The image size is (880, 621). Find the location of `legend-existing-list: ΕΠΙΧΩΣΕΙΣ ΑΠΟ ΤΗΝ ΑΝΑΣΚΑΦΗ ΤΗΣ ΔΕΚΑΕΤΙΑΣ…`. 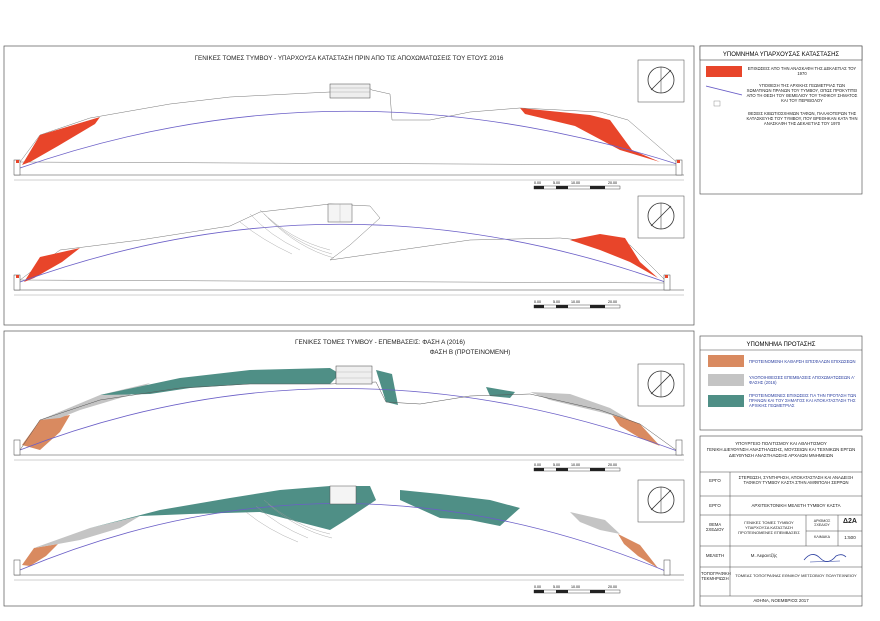

legend-existing-list: ΕΠΙΧΩΣΕΙΣ ΑΠΟ ΤΗΝ ΑΝΑΣΚΑΦΗ ΤΗΣ ΔΕΚΑΕΤΙΑΣ… is located at coordinates (781, 96).